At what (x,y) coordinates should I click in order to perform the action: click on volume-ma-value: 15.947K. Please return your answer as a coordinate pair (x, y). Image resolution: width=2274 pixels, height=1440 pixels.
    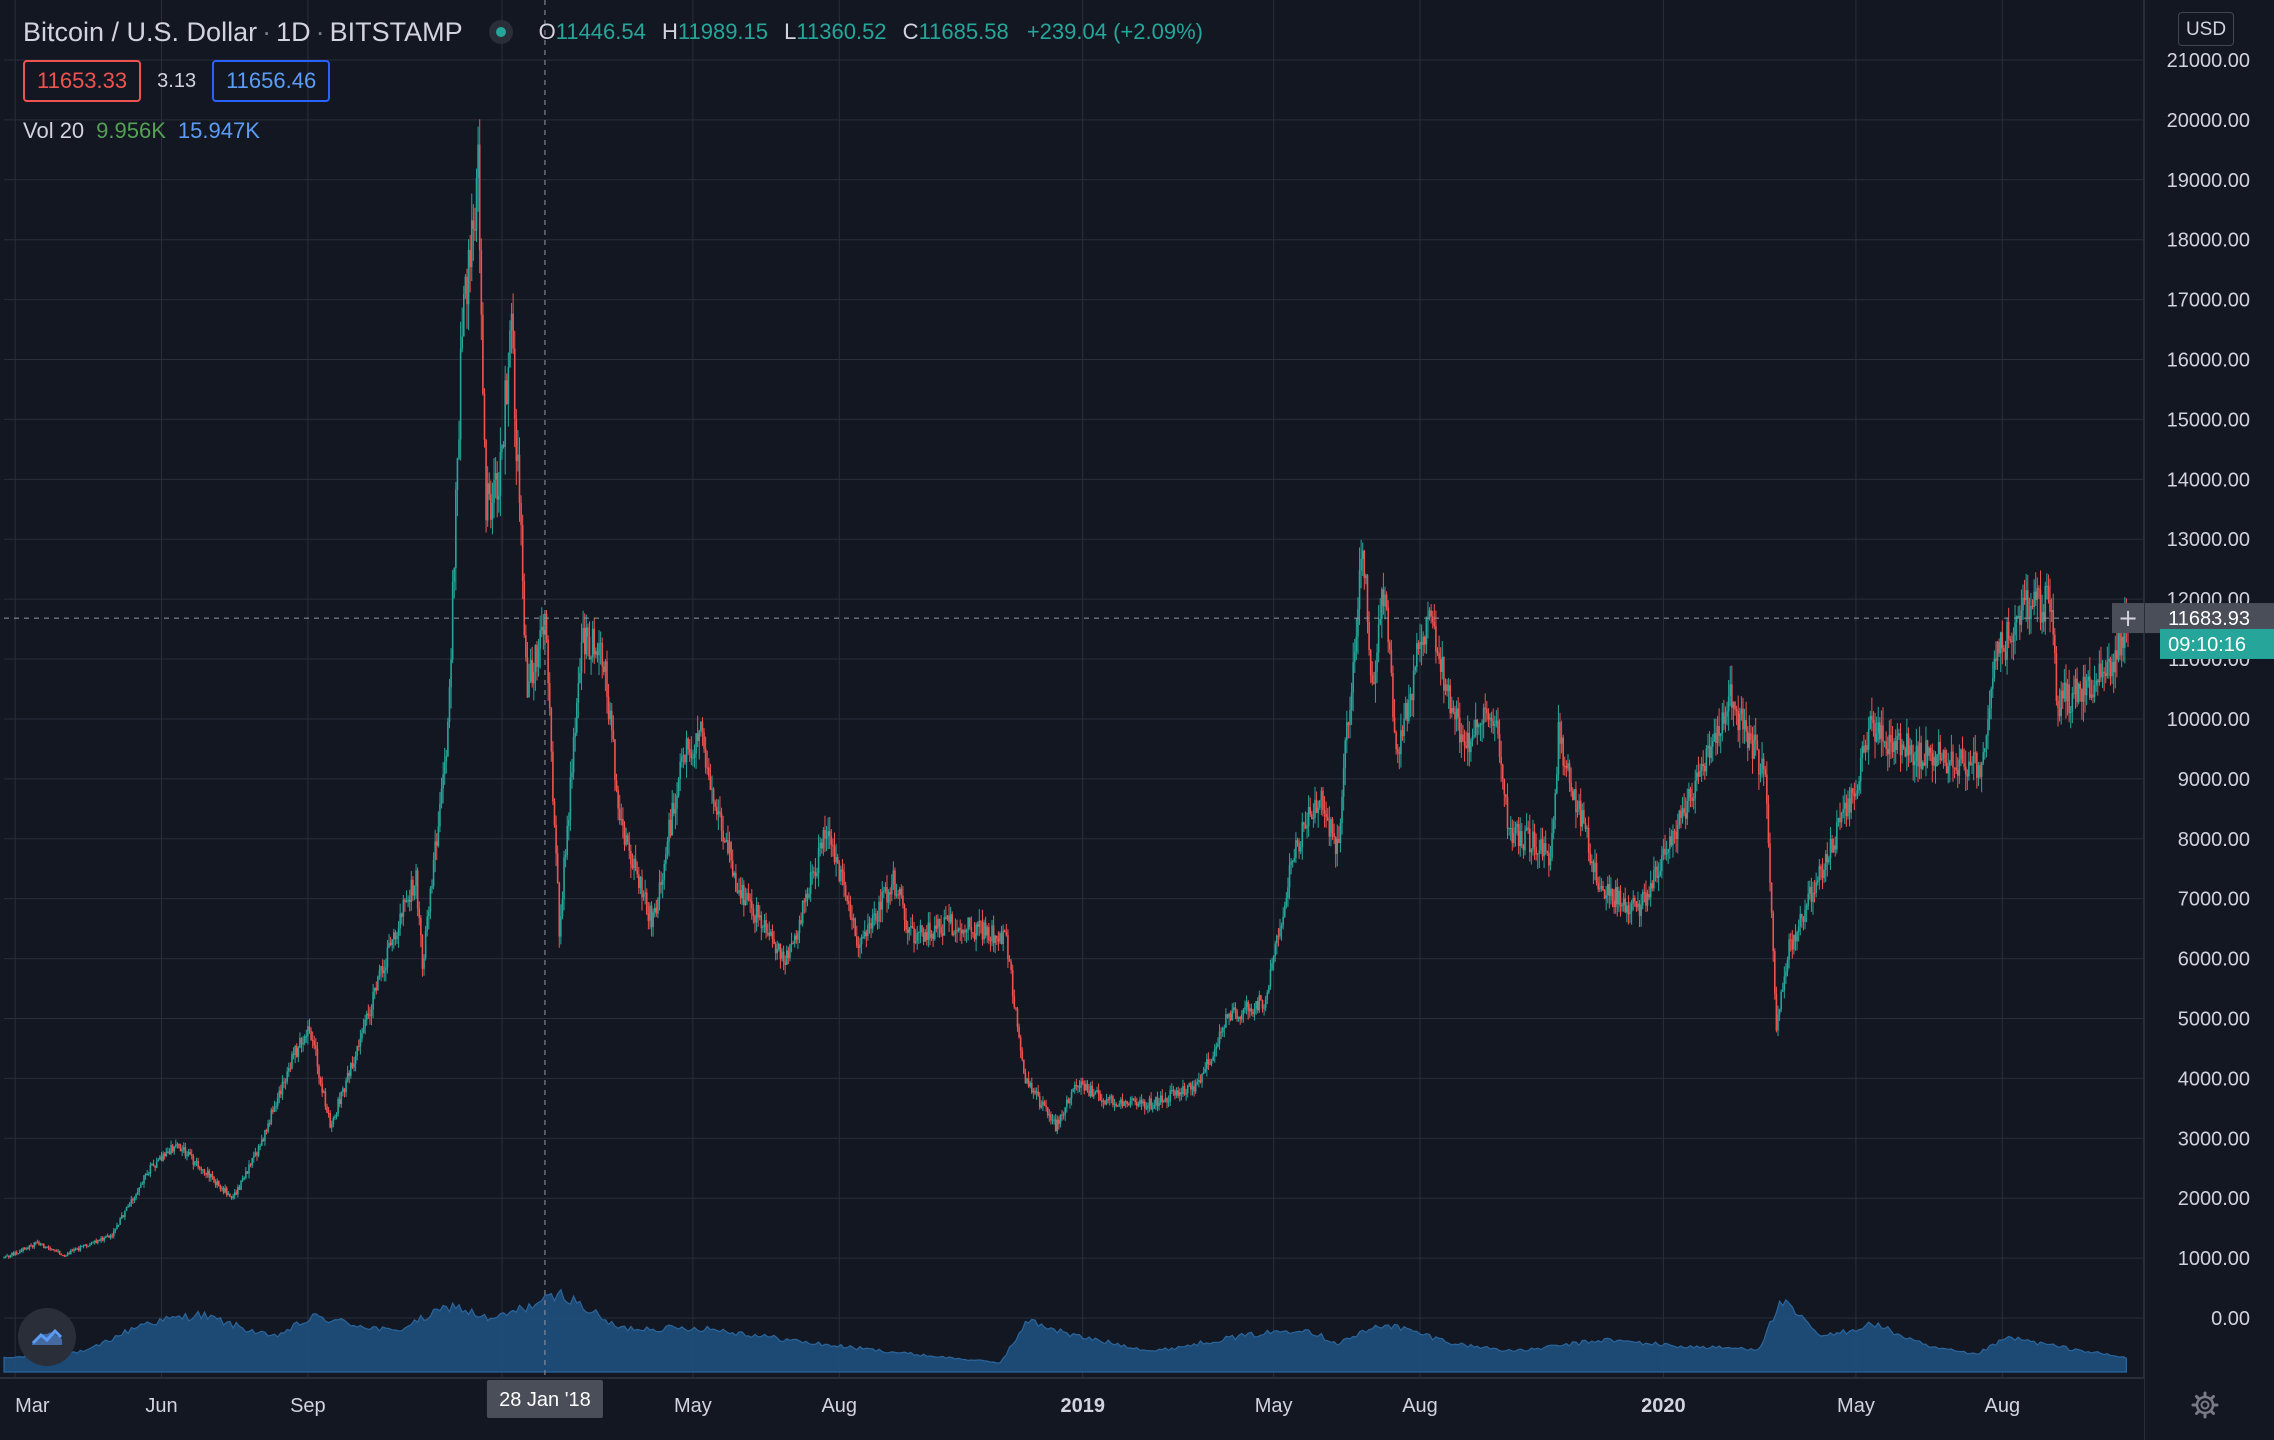
    Looking at the image, I should click on (218, 130).